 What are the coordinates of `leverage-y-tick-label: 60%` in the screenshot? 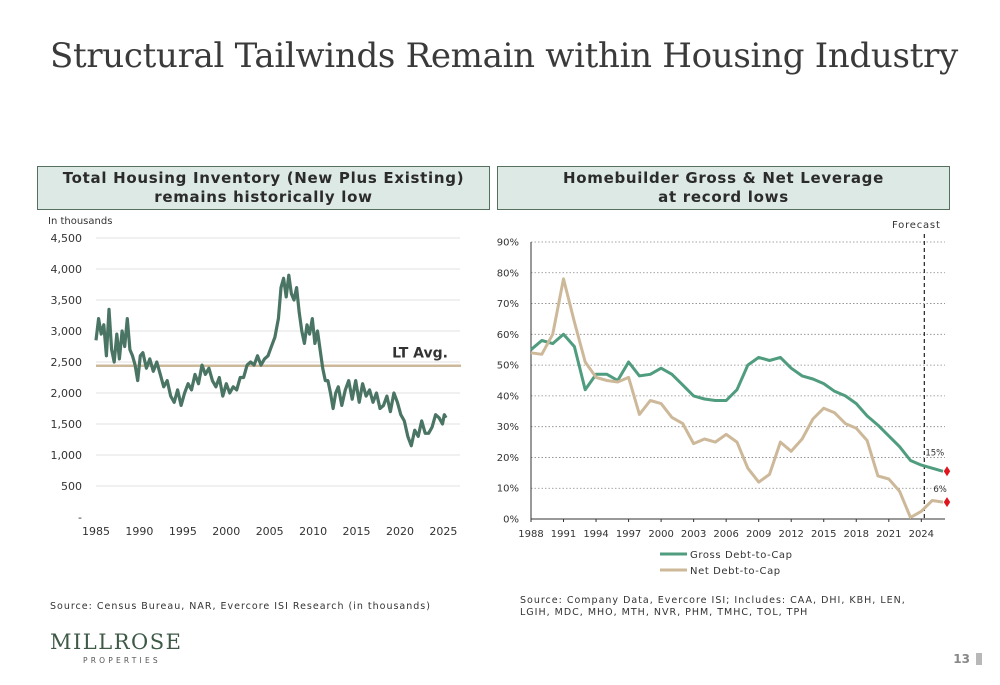 It's located at (508, 335).